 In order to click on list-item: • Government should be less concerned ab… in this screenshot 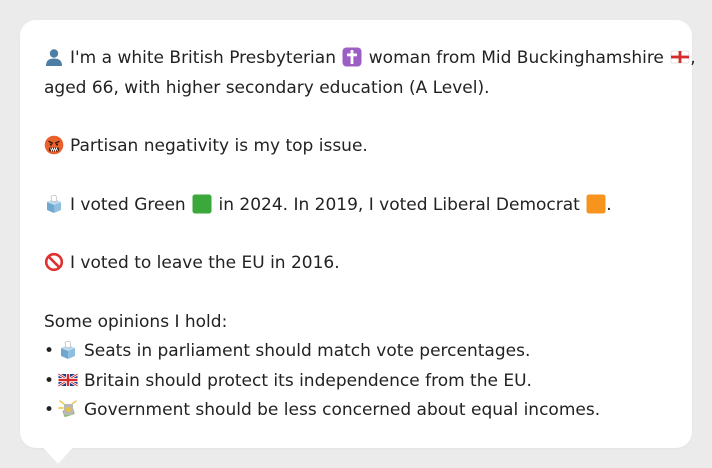, I will do `click(356, 411)`.